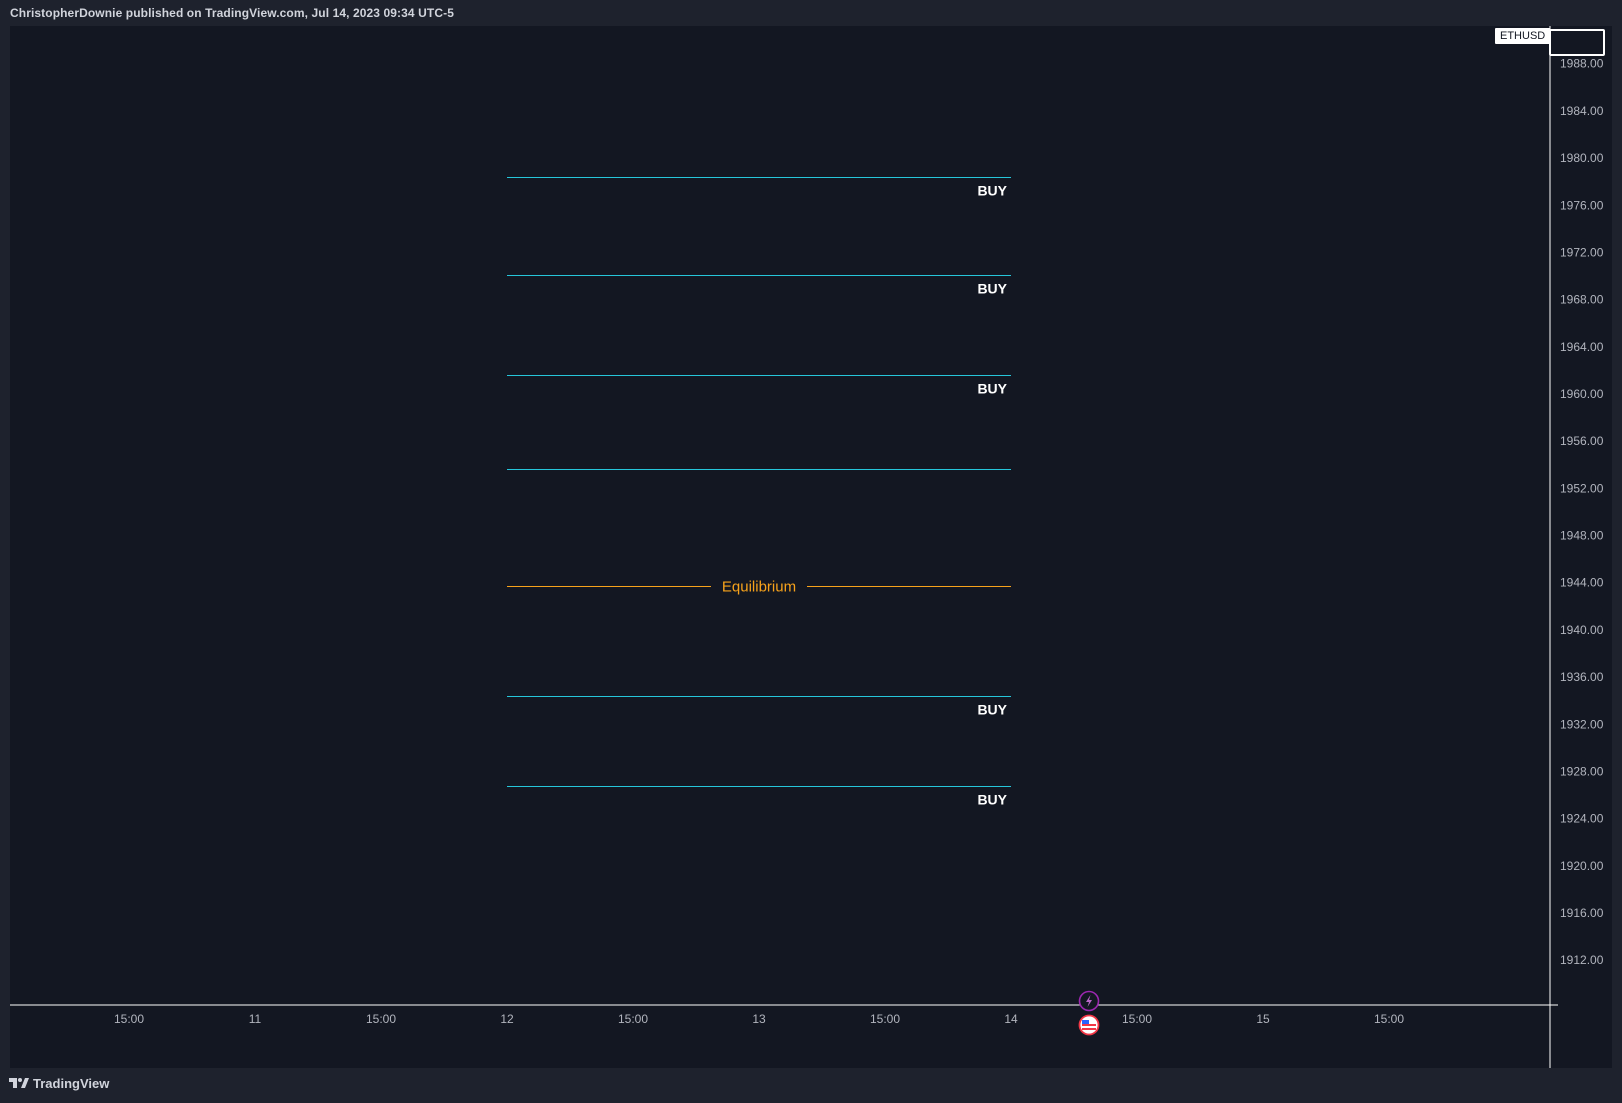  What do you see at coordinates (1263, 1019) in the screenshot?
I see `x-tick-label: 15` at bounding box center [1263, 1019].